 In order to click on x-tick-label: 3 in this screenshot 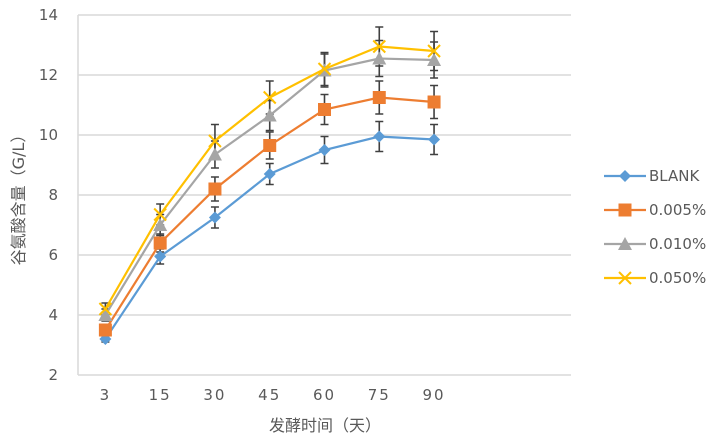, I will do `click(106, 395)`.